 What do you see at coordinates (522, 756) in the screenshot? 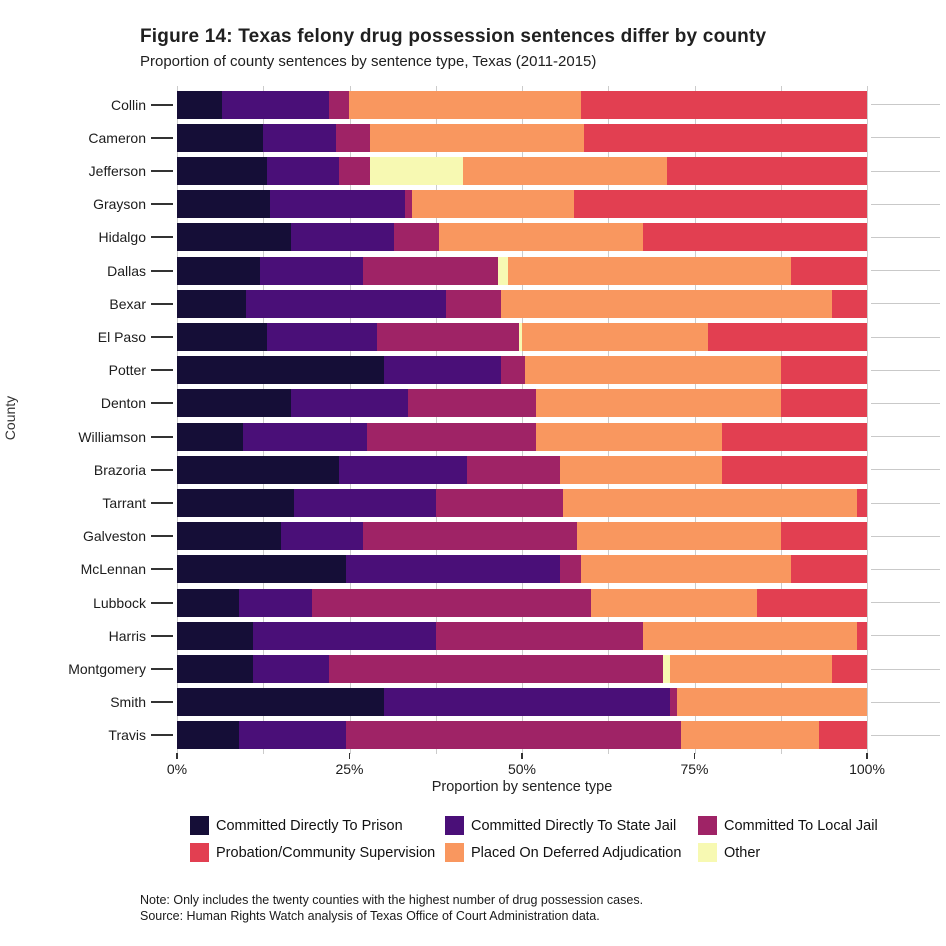
I see `x-tick` at bounding box center [522, 756].